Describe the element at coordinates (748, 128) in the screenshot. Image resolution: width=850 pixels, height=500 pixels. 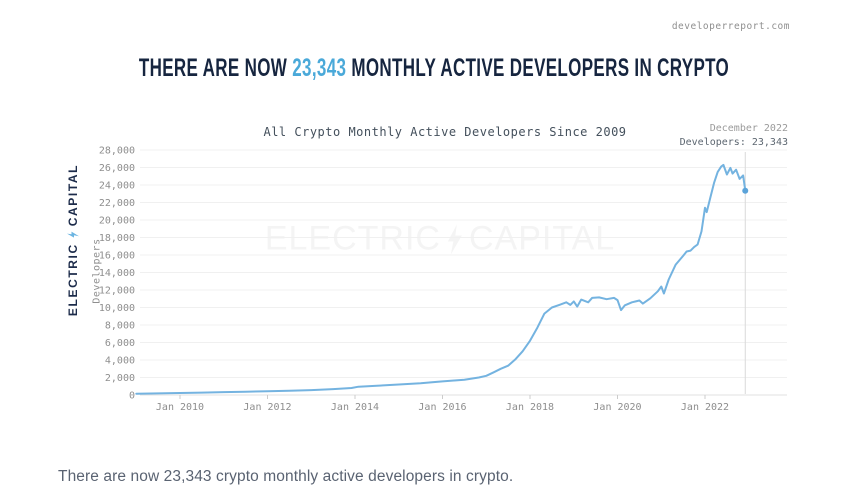
I see `annotation-date: December 2022` at that location.